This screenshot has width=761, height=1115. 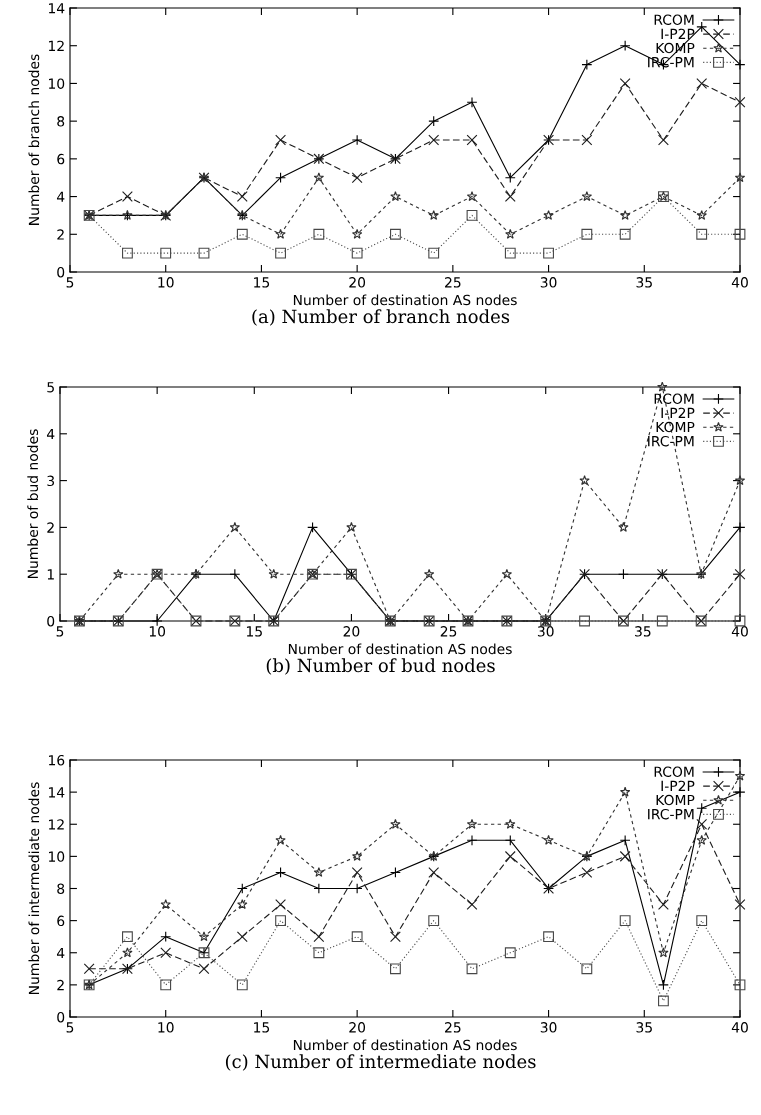 I want to click on y-tick-label: 3, so click(x=51, y=481).